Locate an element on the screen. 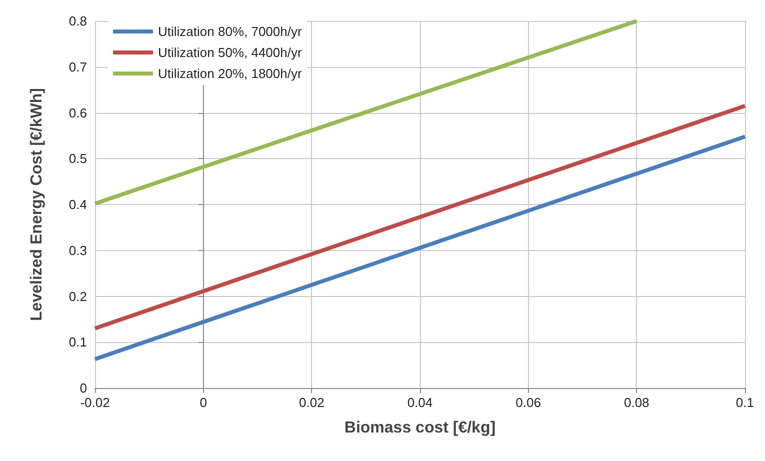 The width and height of the screenshot is (765, 461). x-tick-label: 0.08 is located at coordinates (637, 402).